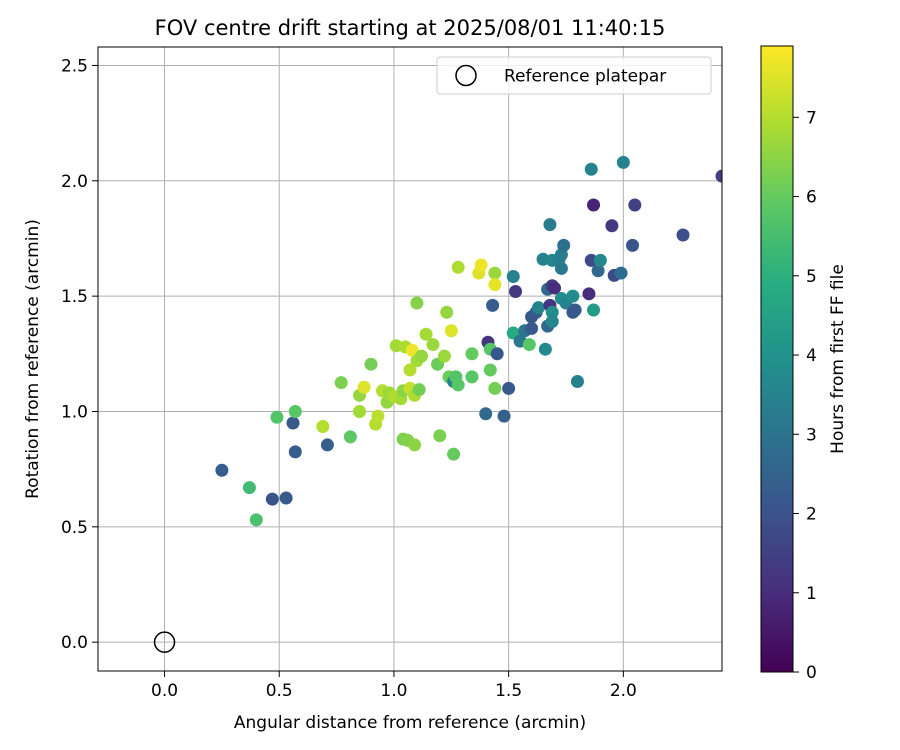 The width and height of the screenshot is (900, 750). What do you see at coordinates (811, 198) in the screenshot?
I see `colorbar-tick-label: 6` at bounding box center [811, 198].